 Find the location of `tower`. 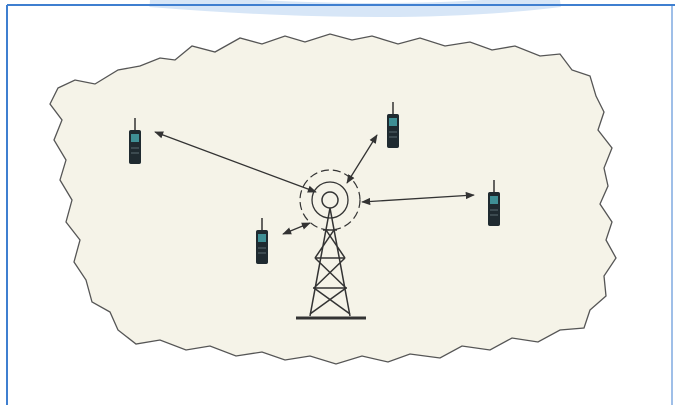

tower is located at coordinates (331, 263).